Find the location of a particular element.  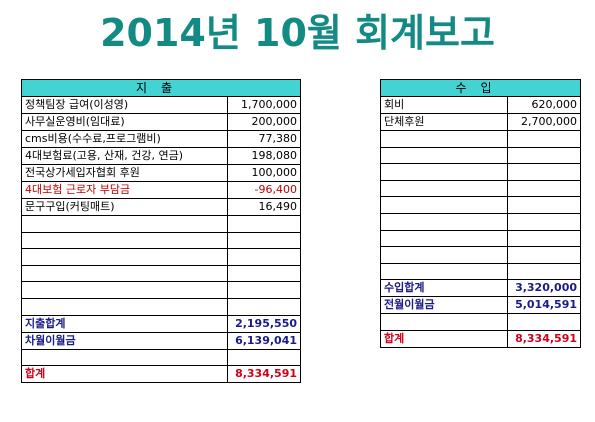

table-row: 4대보험 근로자 부담금 -96,400 is located at coordinates (161, 190).